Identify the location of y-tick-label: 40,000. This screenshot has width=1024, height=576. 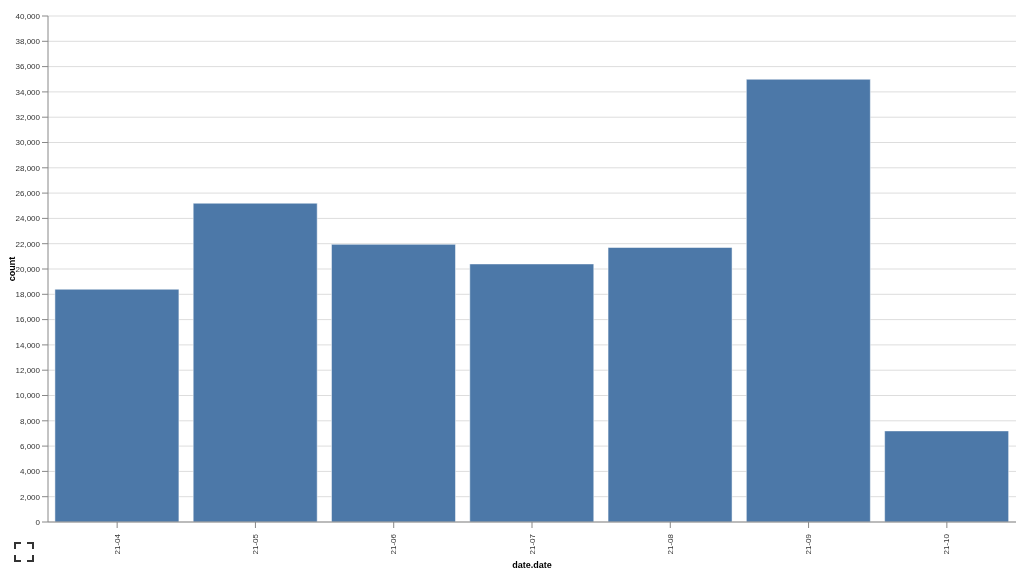
(28, 16).